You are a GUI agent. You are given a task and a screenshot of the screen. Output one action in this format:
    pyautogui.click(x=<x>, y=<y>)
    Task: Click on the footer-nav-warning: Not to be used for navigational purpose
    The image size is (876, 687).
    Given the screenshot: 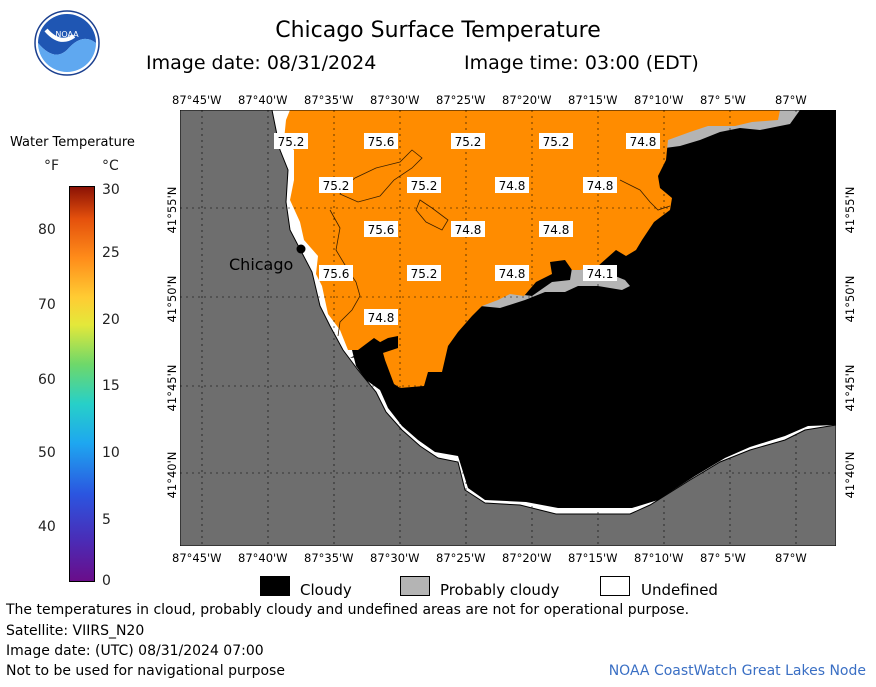 What is the action you would take?
    pyautogui.click(x=145, y=671)
    